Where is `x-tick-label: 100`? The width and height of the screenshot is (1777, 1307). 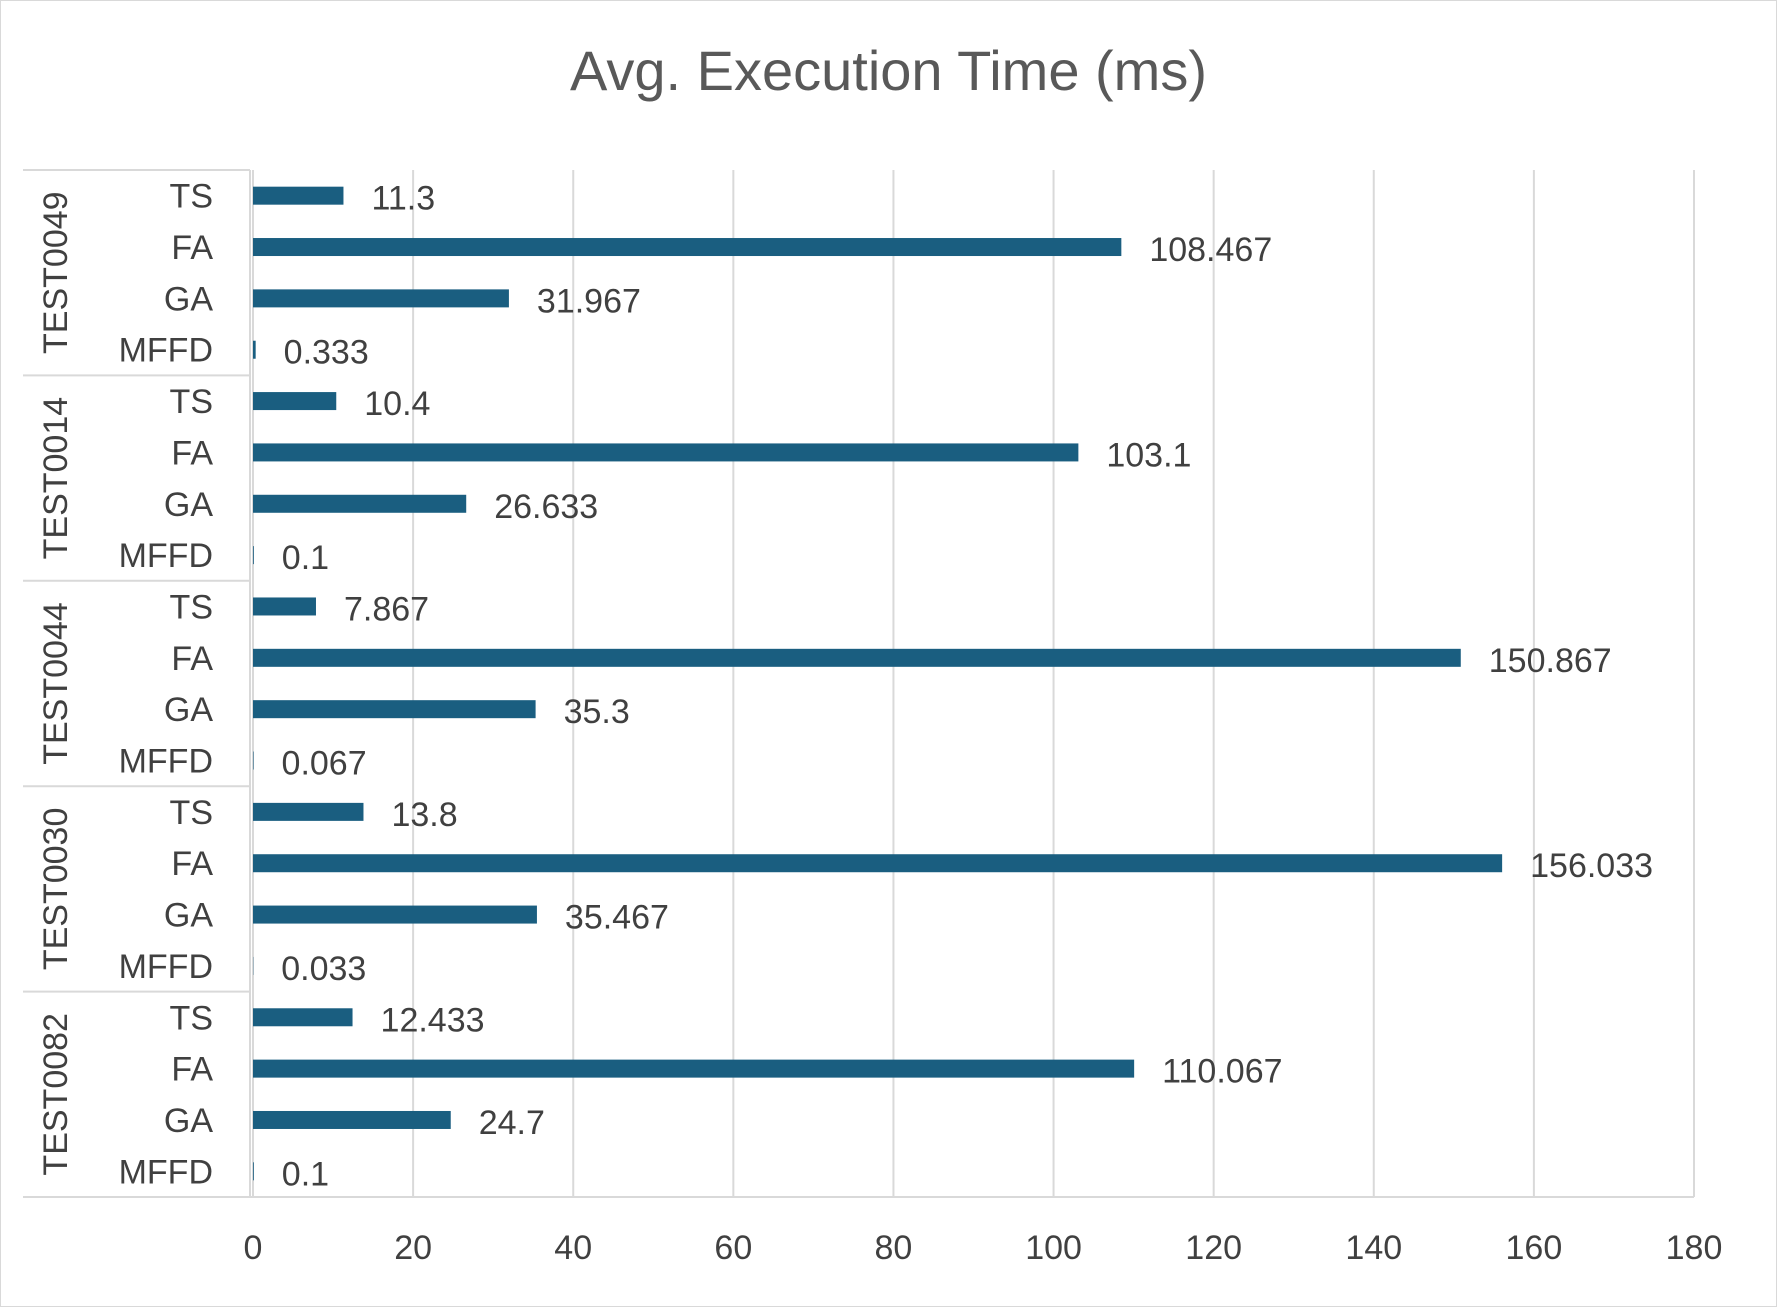
x-tick-label: 100 is located at coordinates (1053, 1248).